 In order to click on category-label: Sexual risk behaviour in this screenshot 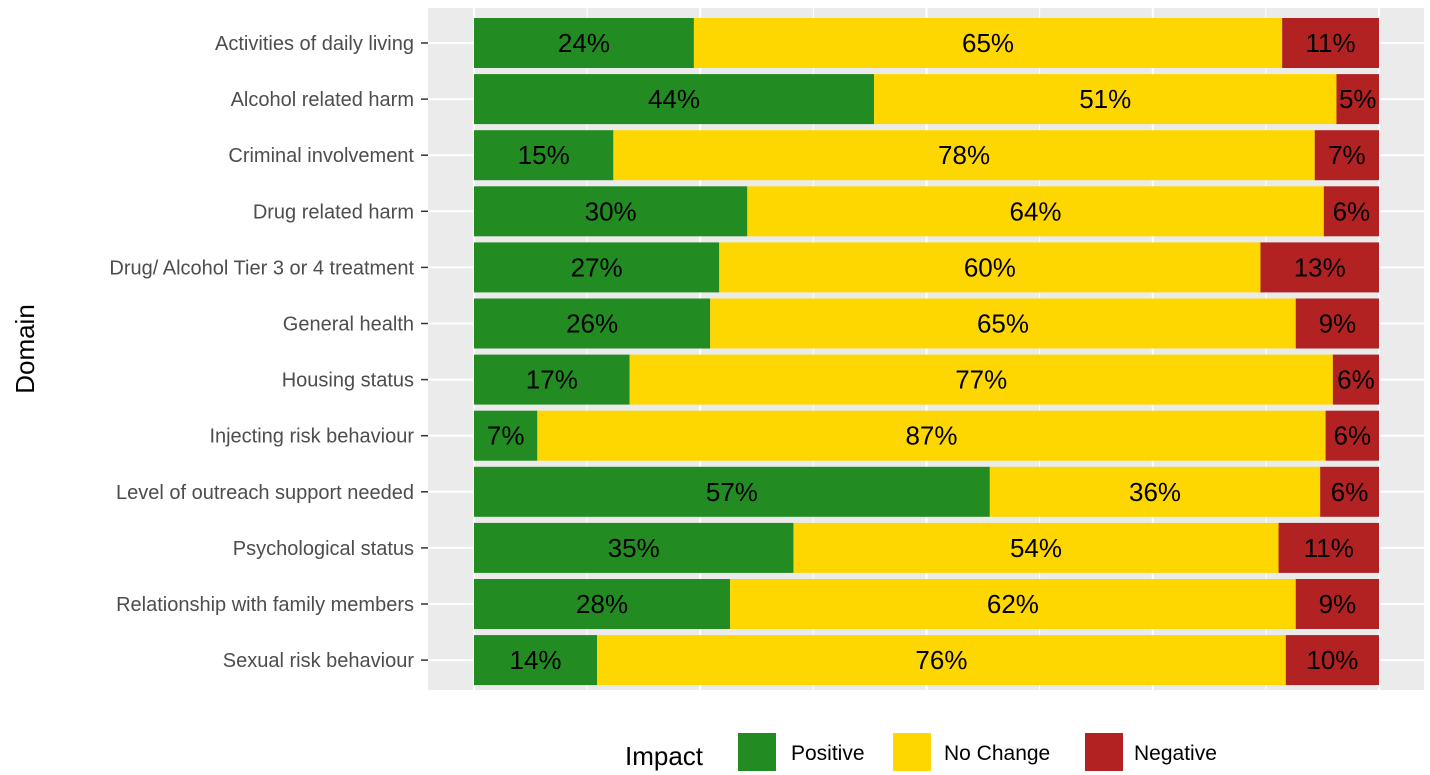, I will do `click(319, 661)`.